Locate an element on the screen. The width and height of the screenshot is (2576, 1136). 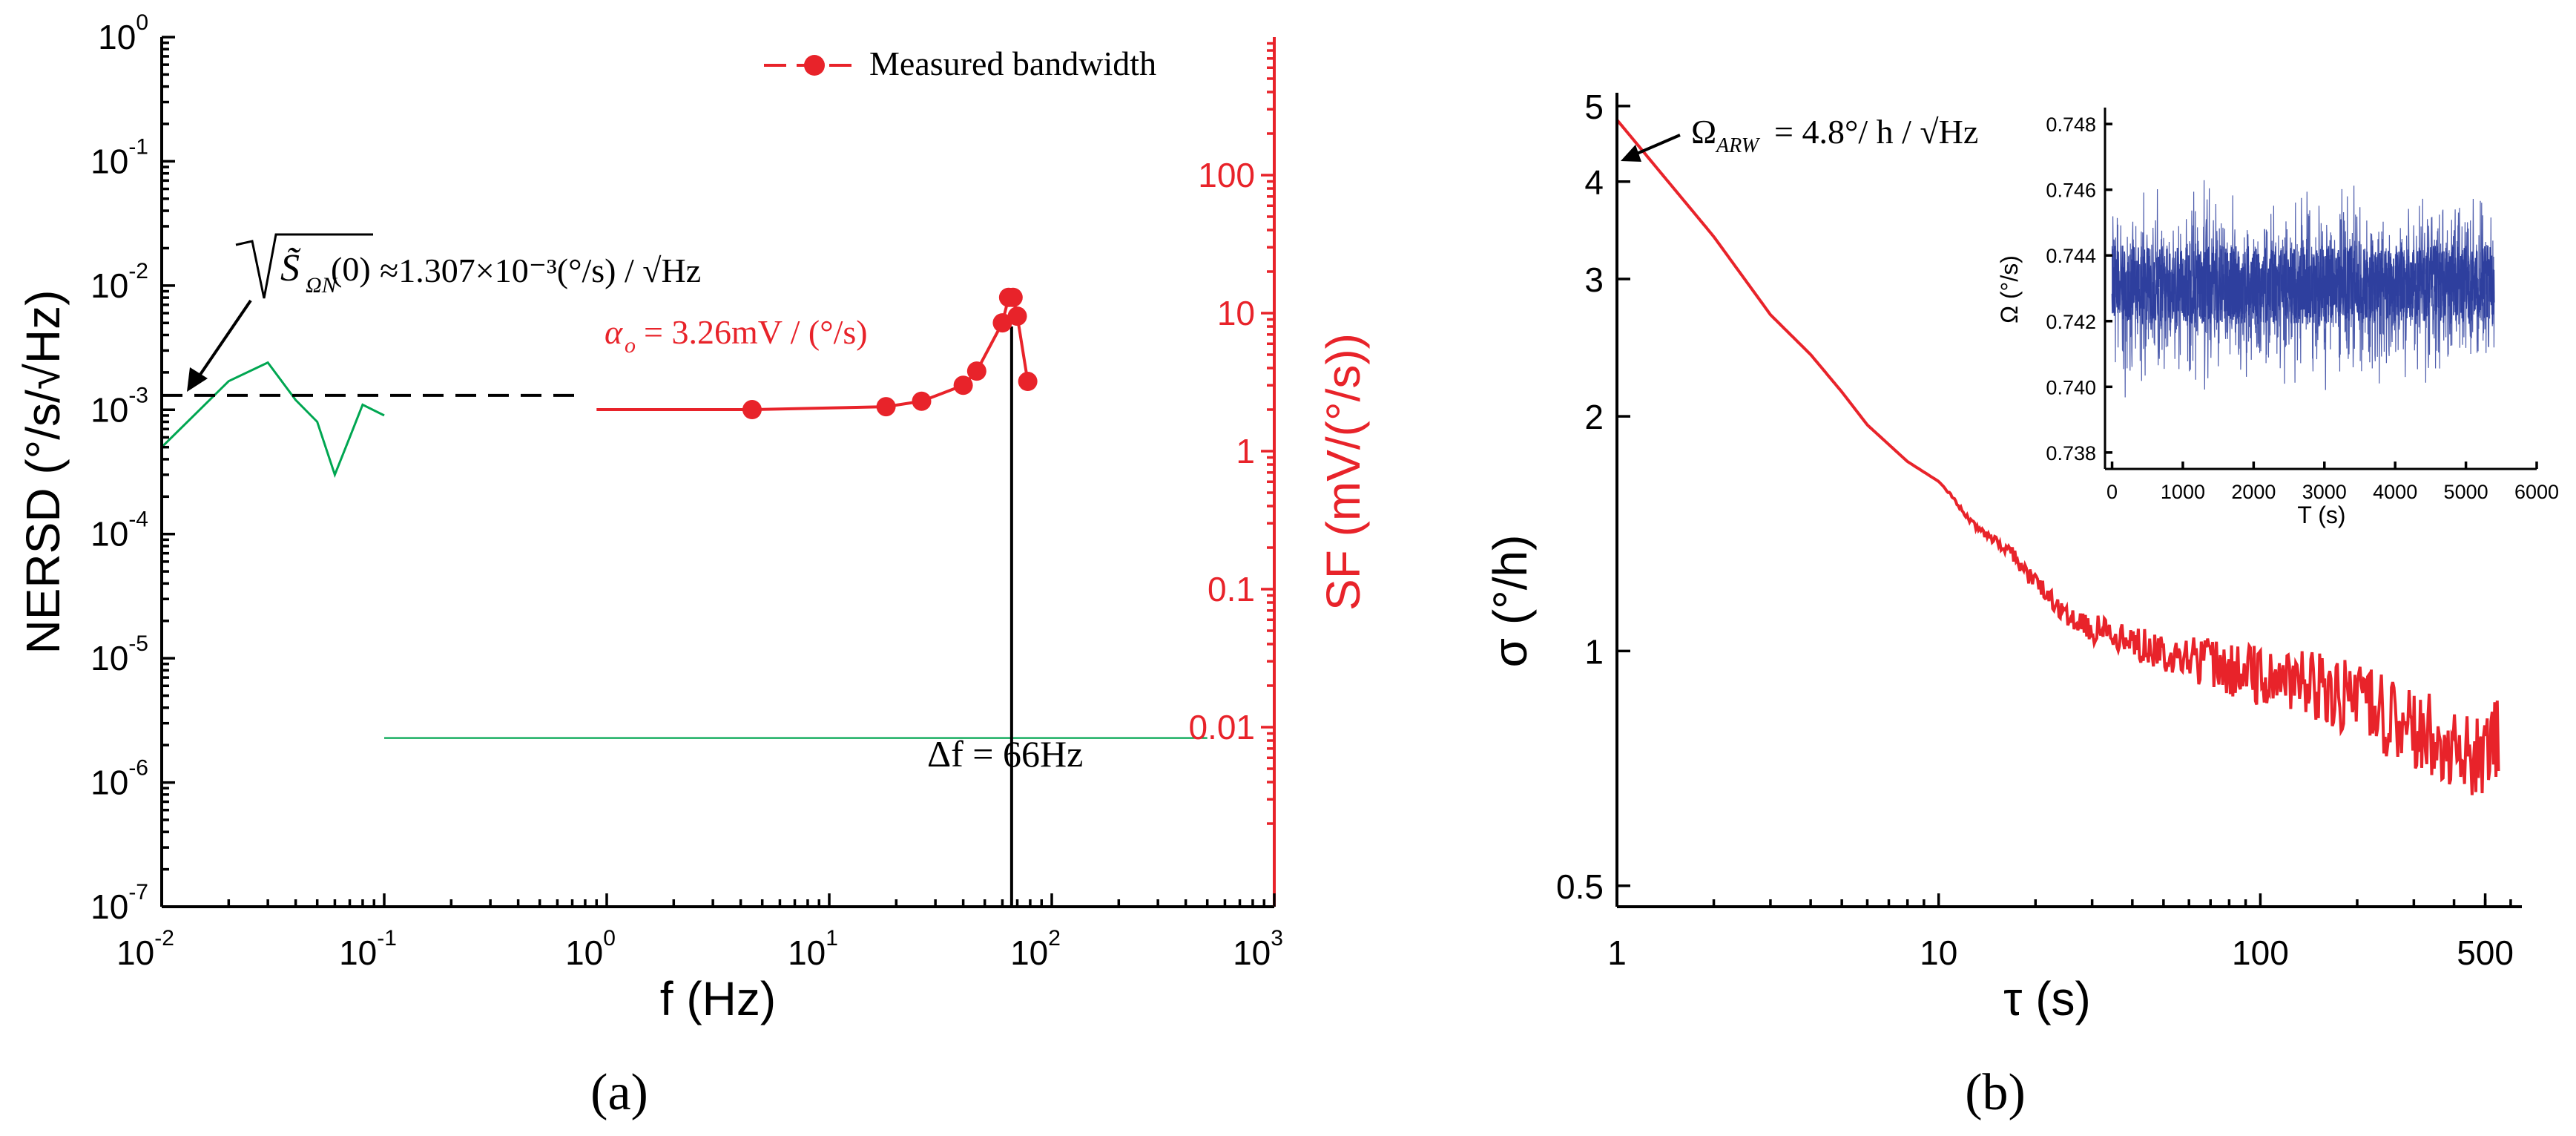
arw-symbol: Ω is located at coordinates (1703, 132).